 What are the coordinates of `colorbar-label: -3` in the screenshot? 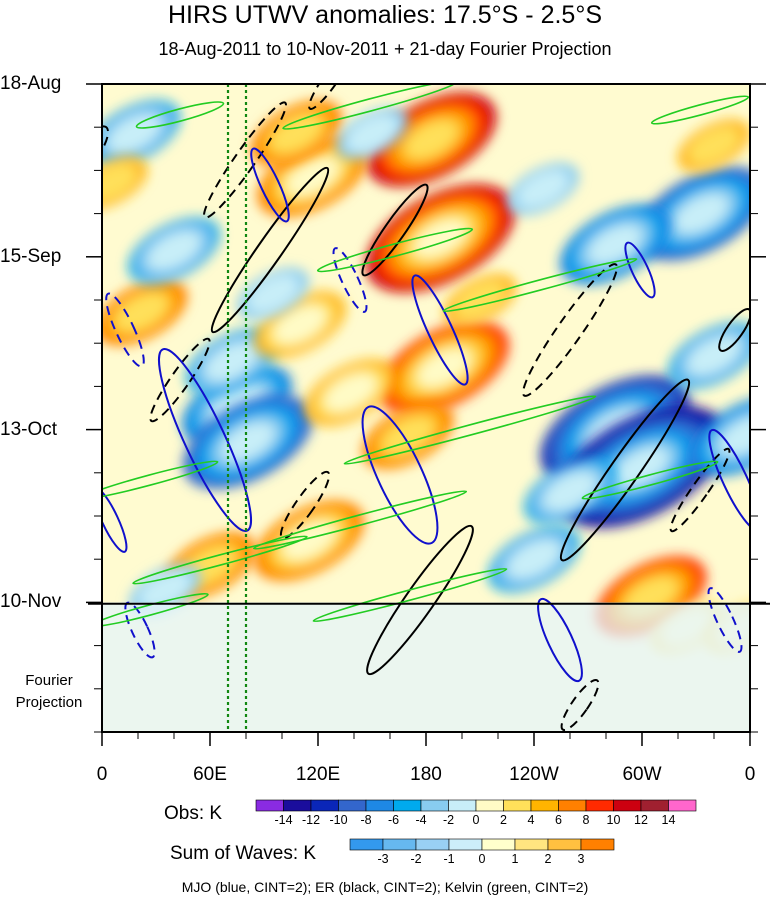 It's located at (383, 859).